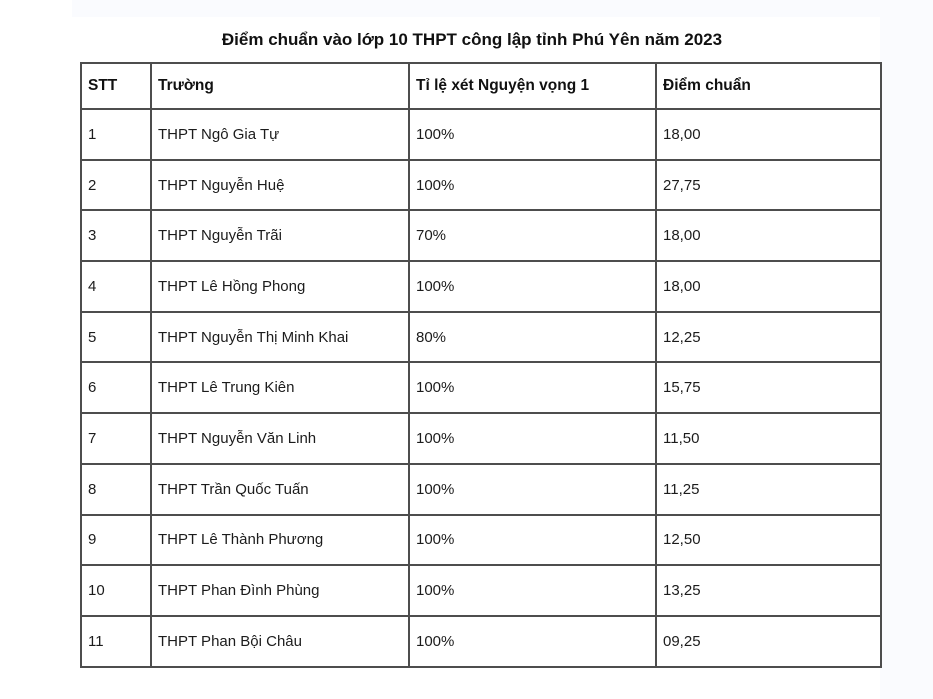 This screenshot has width=933, height=699. I want to click on cell-diem-chuan: 09,25, so click(768, 641).